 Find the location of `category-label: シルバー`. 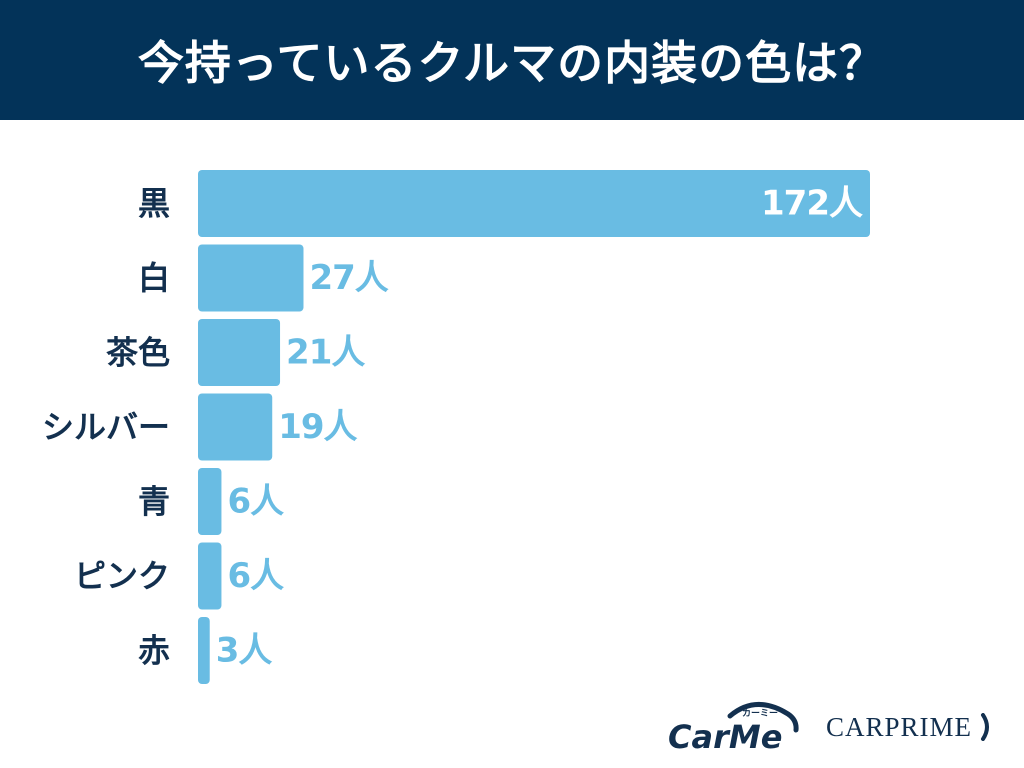

category-label: シルバー is located at coordinates (106, 427).